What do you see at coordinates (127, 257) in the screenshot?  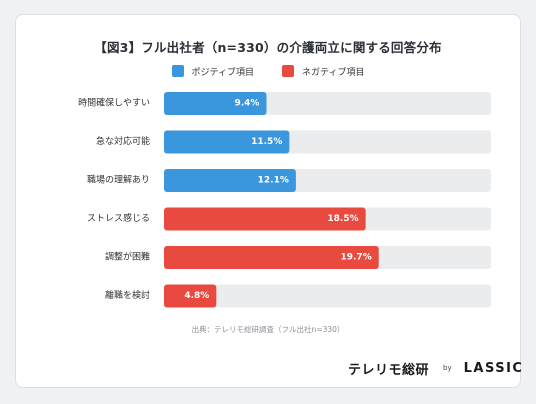 I see `category-label: 調整が困難` at bounding box center [127, 257].